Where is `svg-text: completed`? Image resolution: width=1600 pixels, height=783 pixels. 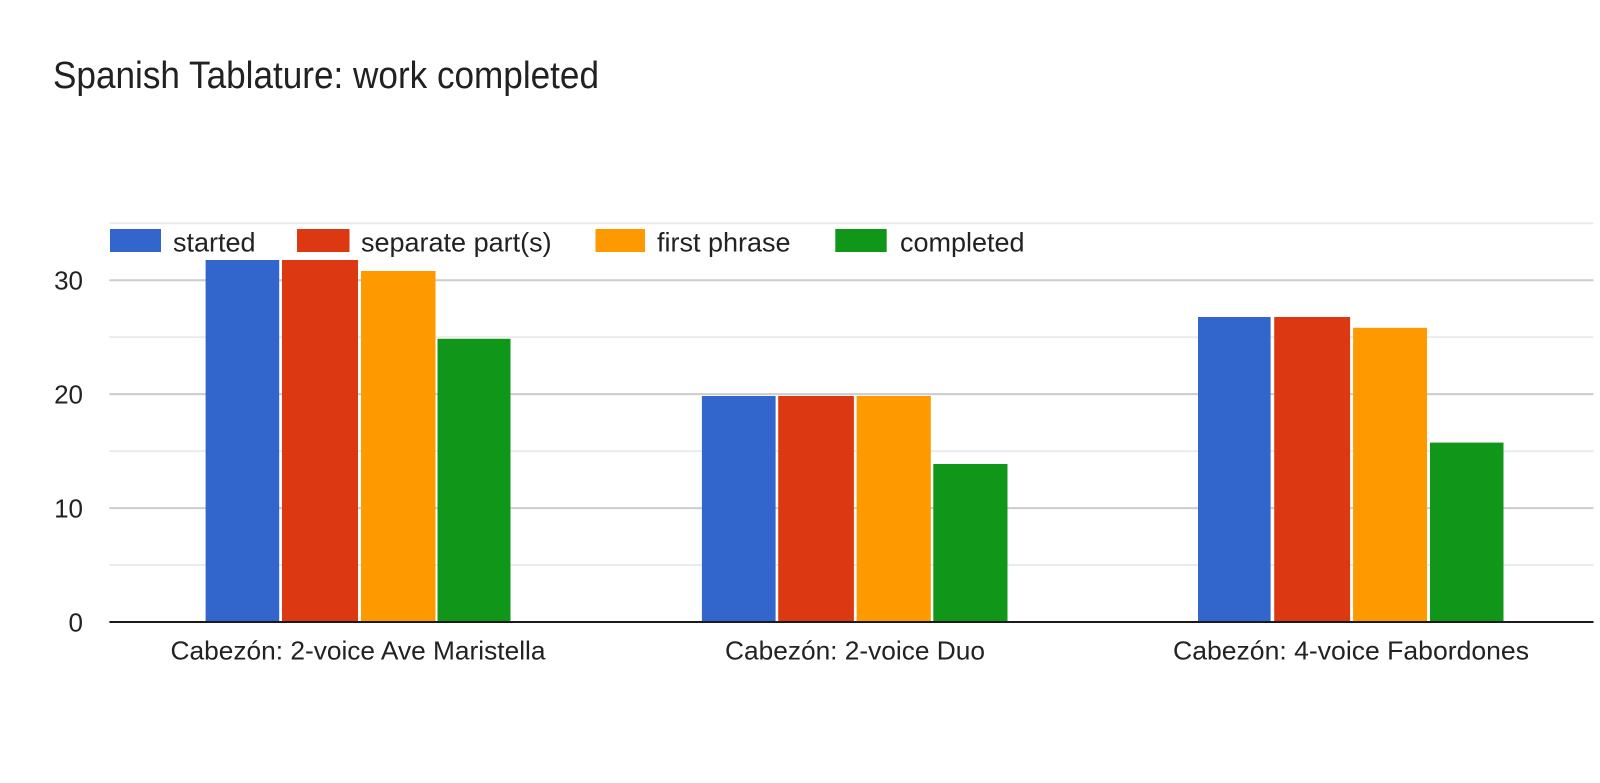
svg-text: completed is located at coordinates (962, 243).